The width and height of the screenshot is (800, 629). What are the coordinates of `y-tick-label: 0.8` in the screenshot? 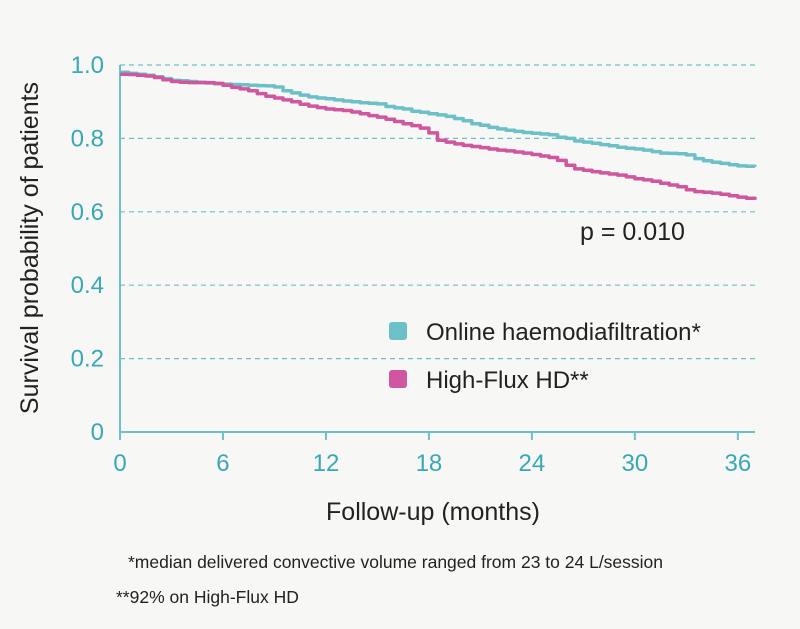 It's located at (87, 138).